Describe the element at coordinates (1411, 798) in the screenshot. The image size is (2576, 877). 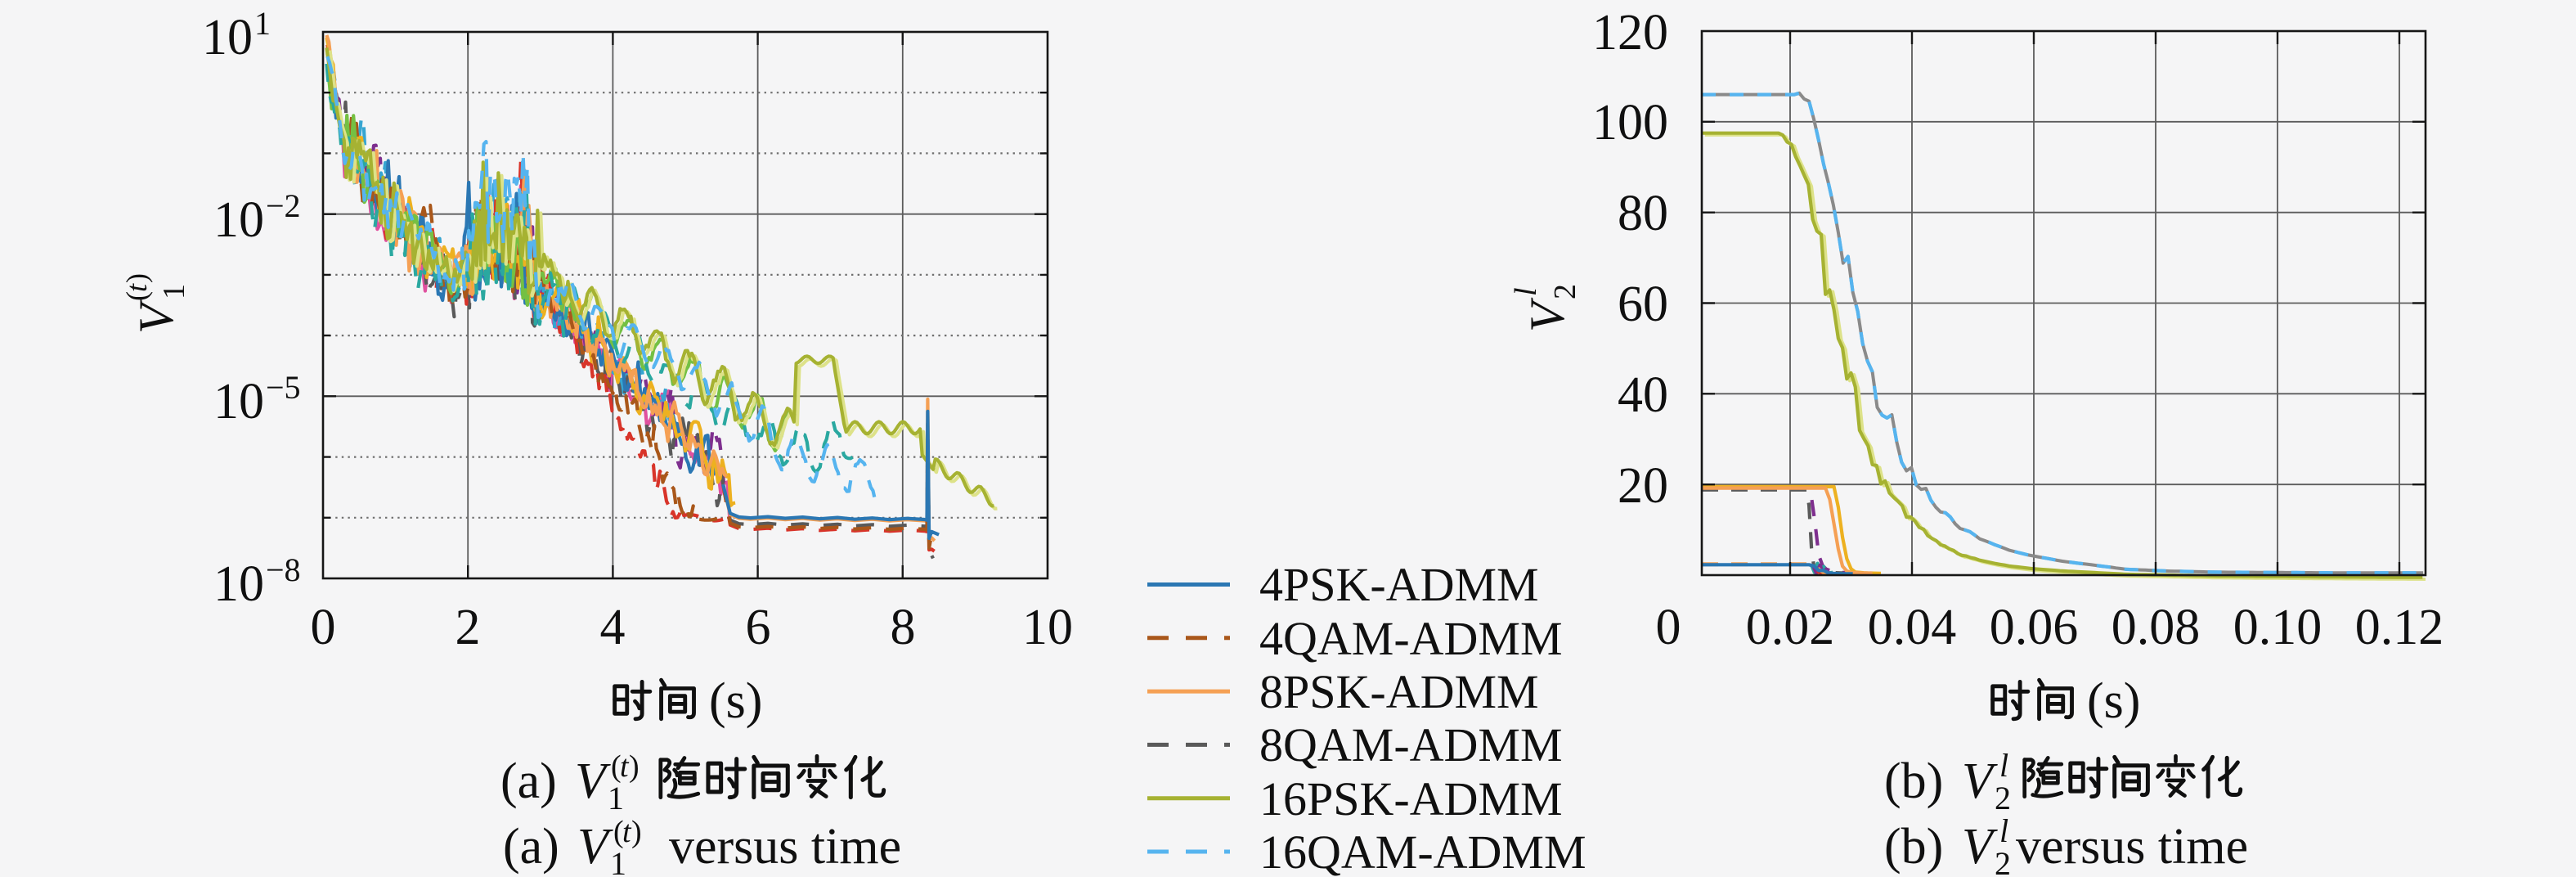
I see `svg-text: 16PSK-ADMM` at that location.